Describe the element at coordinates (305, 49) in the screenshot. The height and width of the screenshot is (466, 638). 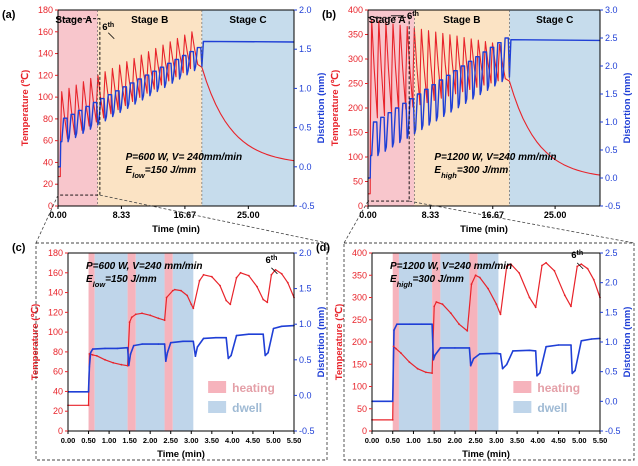
I see `right-tick-label: 1.5` at that location.